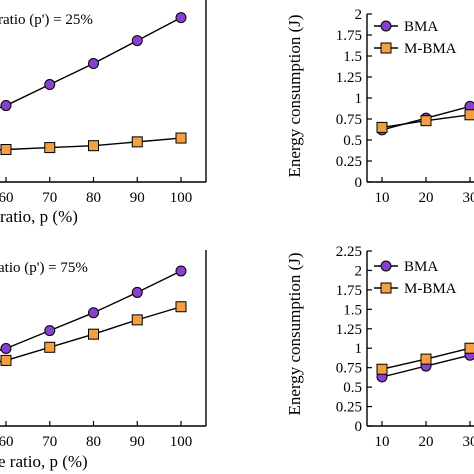 Image resolution: width=474 pixels, height=474 pixels. What do you see at coordinates (44, 461) in the screenshot?
I see `x-axis-label-bottom-left: e ratio, p (%)` at bounding box center [44, 461].